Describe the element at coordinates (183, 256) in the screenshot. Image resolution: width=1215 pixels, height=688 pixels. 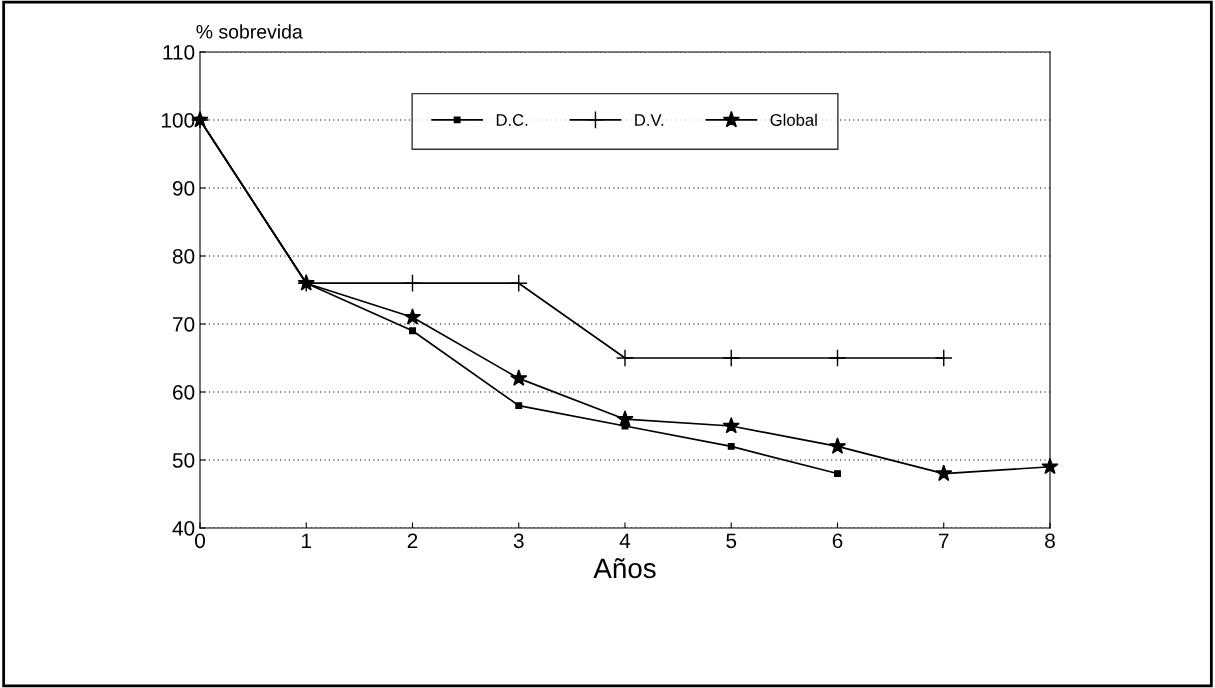
I see `y-tick-label: 80` at that location.